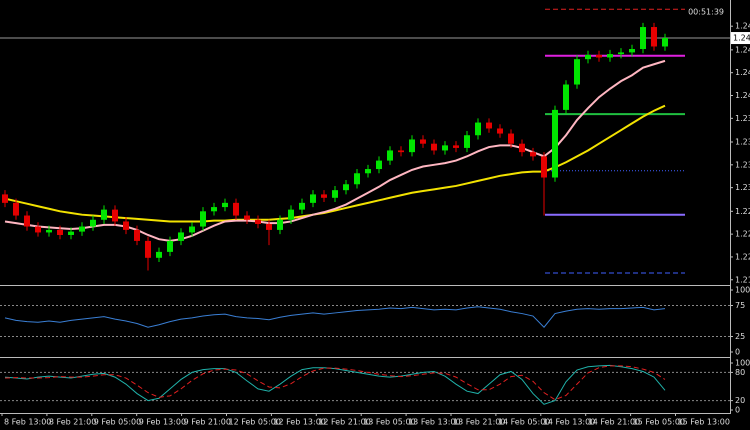 This screenshot has width=750, height=430. What do you see at coordinates (742, 187) in the screenshot?
I see `y-tick-label: 1.2308` at bounding box center [742, 187].